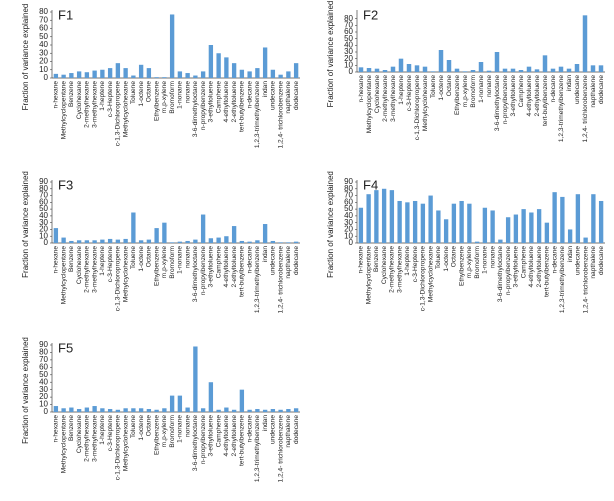  Describe the element at coordinates (164, 97) in the screenshot. I see `x-tick-label: m,p-xylene` at that location.